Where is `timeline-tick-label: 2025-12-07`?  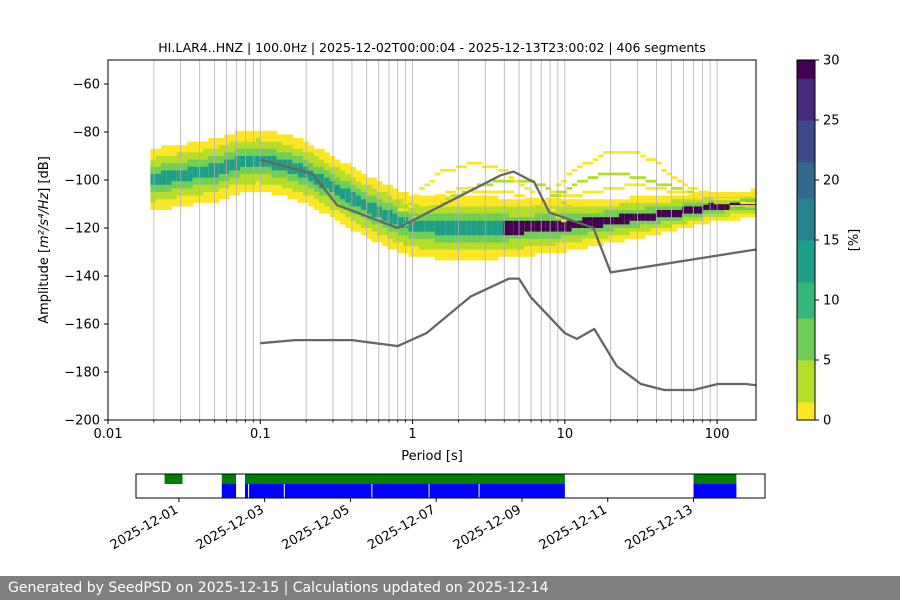
timeline-tick-label: 2025-12-07 is located at coordinates (401, 527).